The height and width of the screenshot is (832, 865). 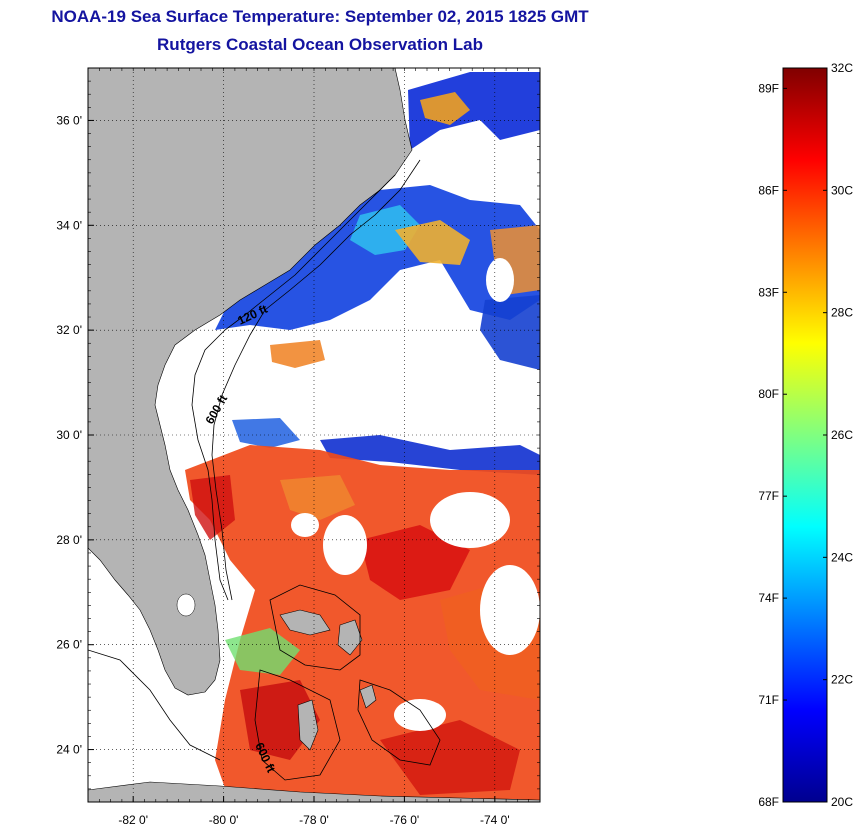 I want to click on colorbar-fahrenheit-label: 68F, so click(x=768, y=802).